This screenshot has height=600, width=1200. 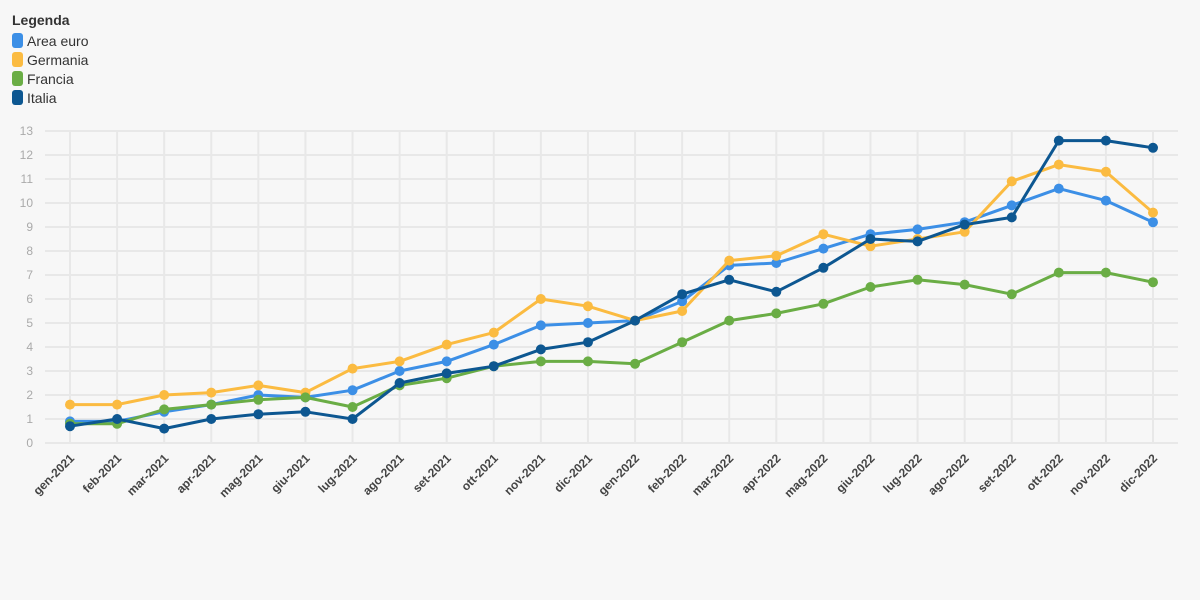 I want to click on legend-swatch-italia, so click(x=17, y=97).